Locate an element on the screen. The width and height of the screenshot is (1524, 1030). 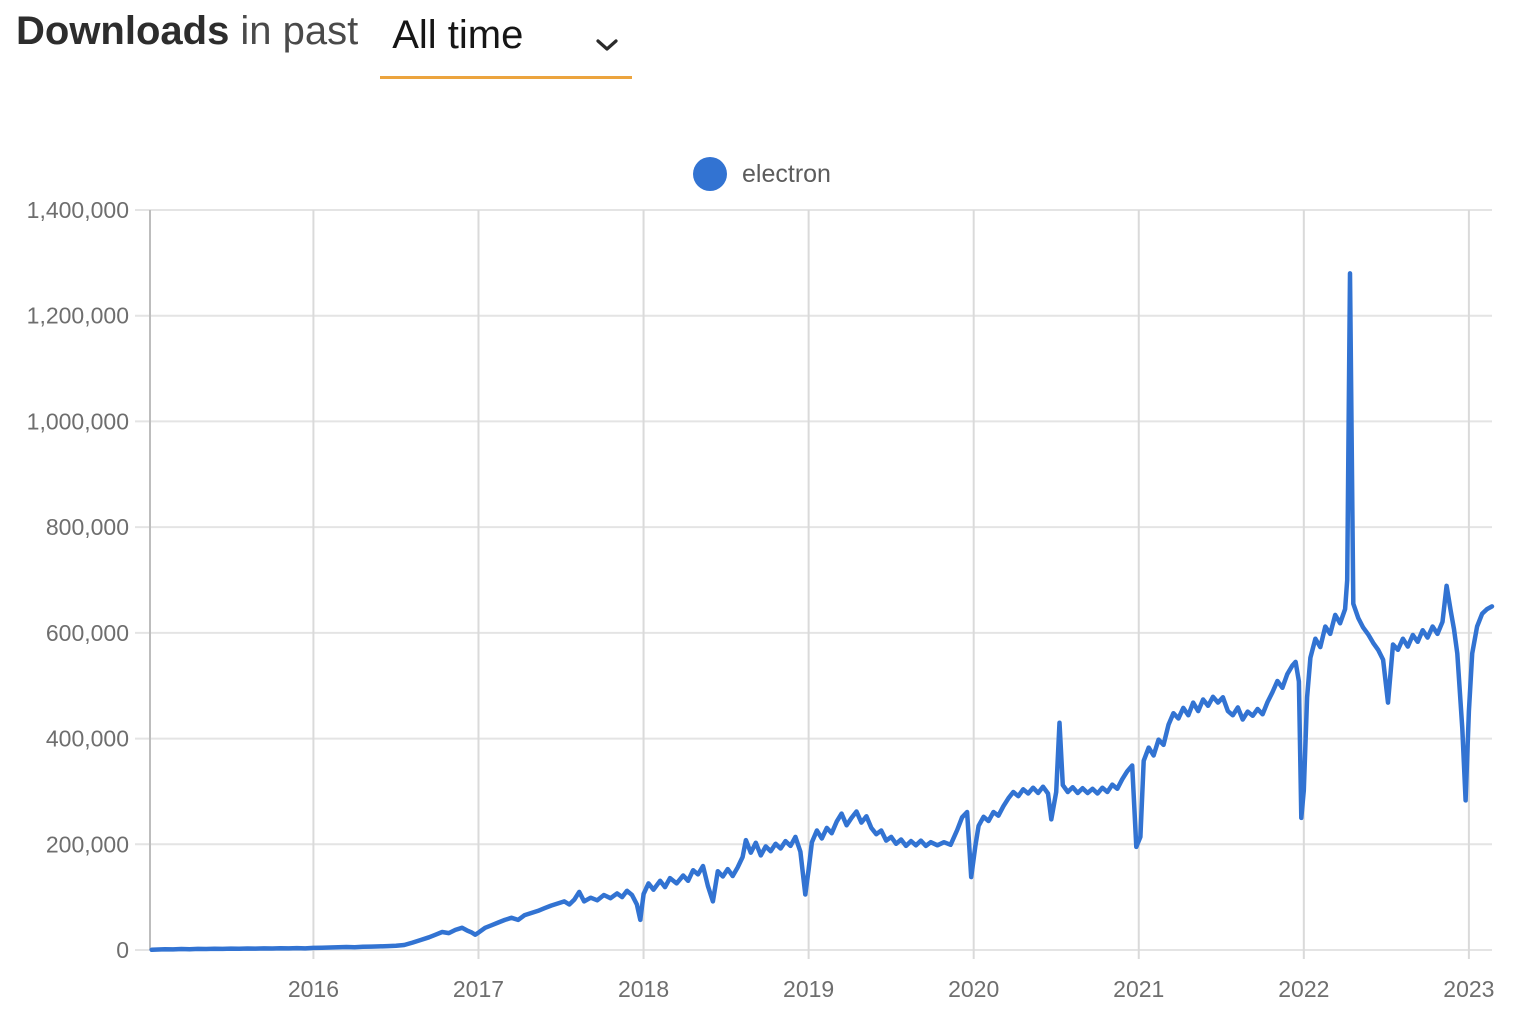
y-tick-label: 1,000,000 is located at coordinates (78, 421).